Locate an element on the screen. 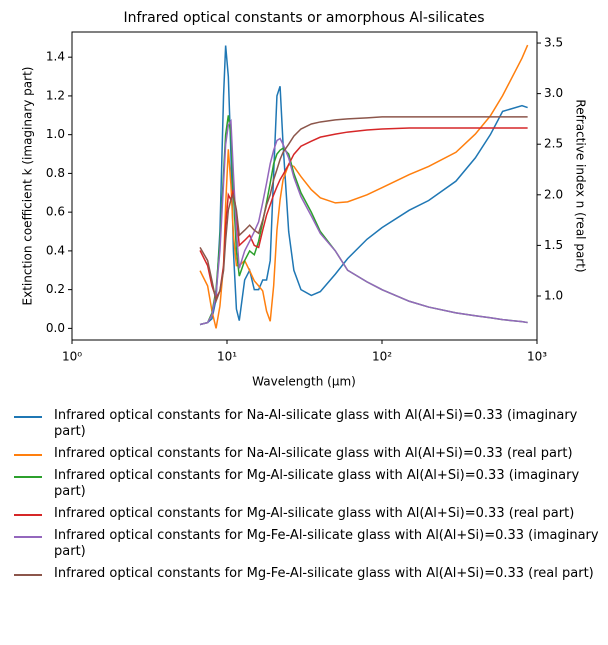 Image resolution: width=608 pixels, height=645 pixels. y2-tick-label: 1.5 is located at coordinates (553, 245).